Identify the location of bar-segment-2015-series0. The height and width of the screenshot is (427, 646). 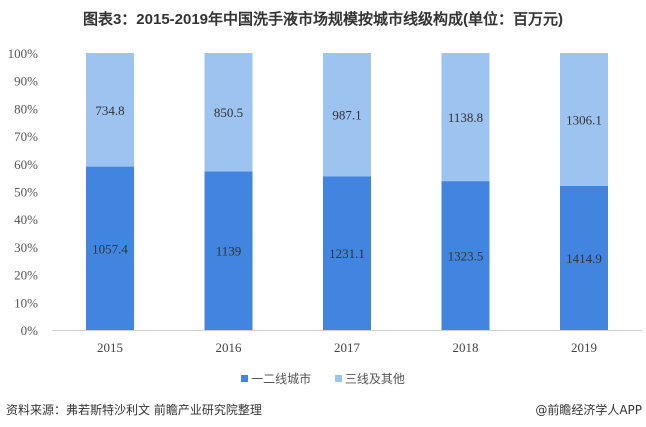
(110, 248).